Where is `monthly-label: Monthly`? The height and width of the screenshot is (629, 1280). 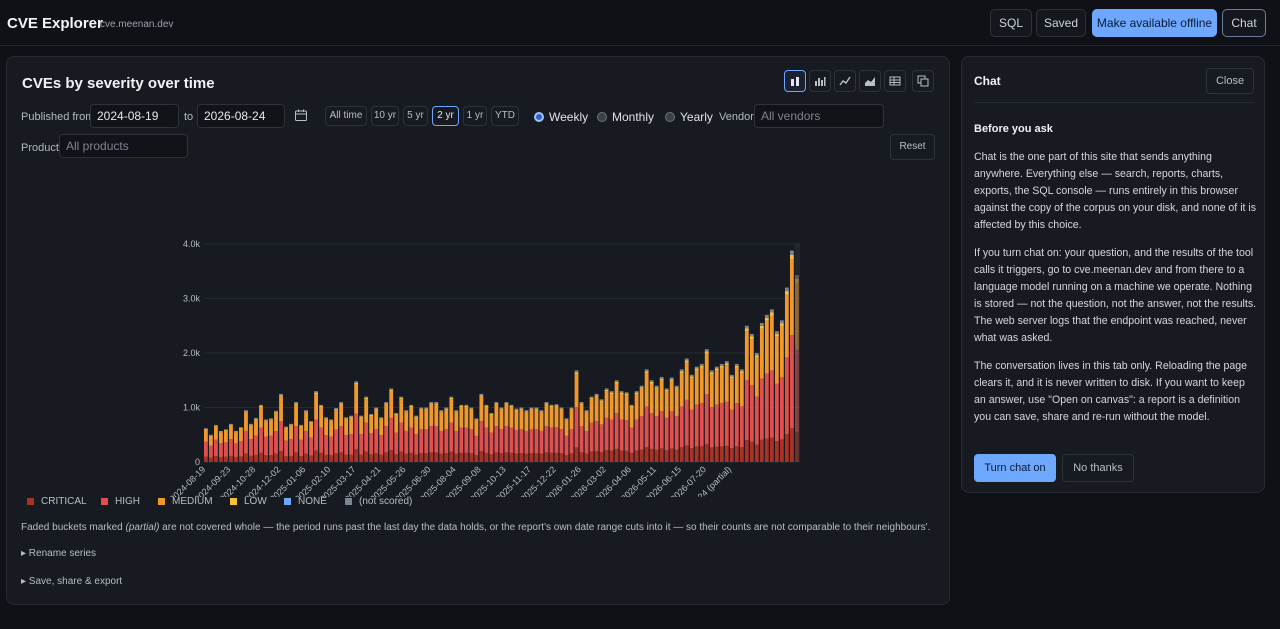
monthly-label: Monthly is located at coordinates (633, 117).